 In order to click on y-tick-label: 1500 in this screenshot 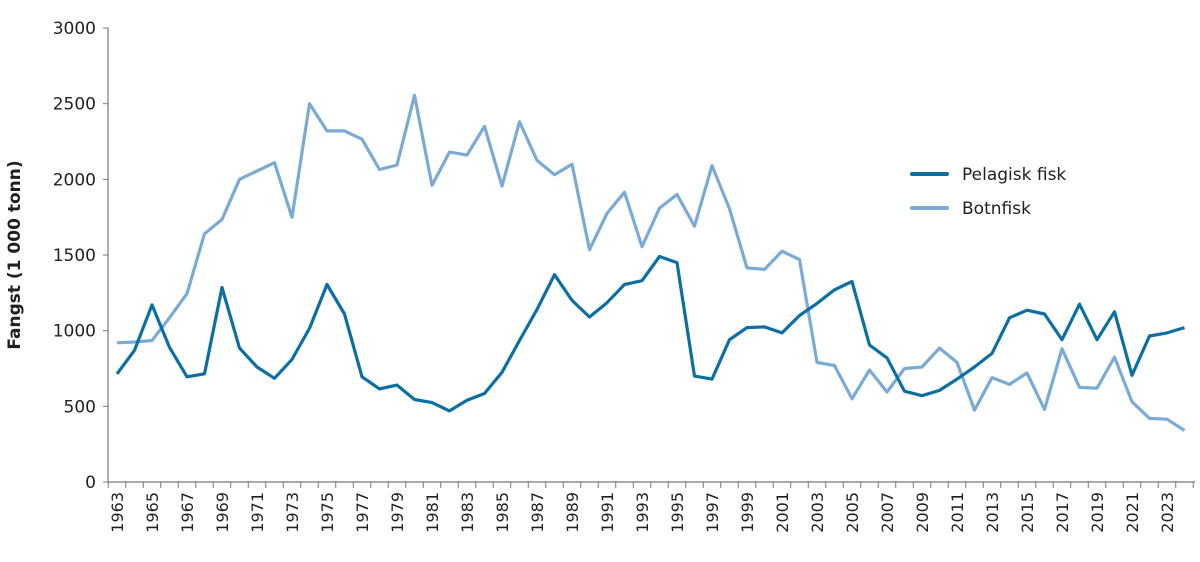, I will do `click(74, 256)`.